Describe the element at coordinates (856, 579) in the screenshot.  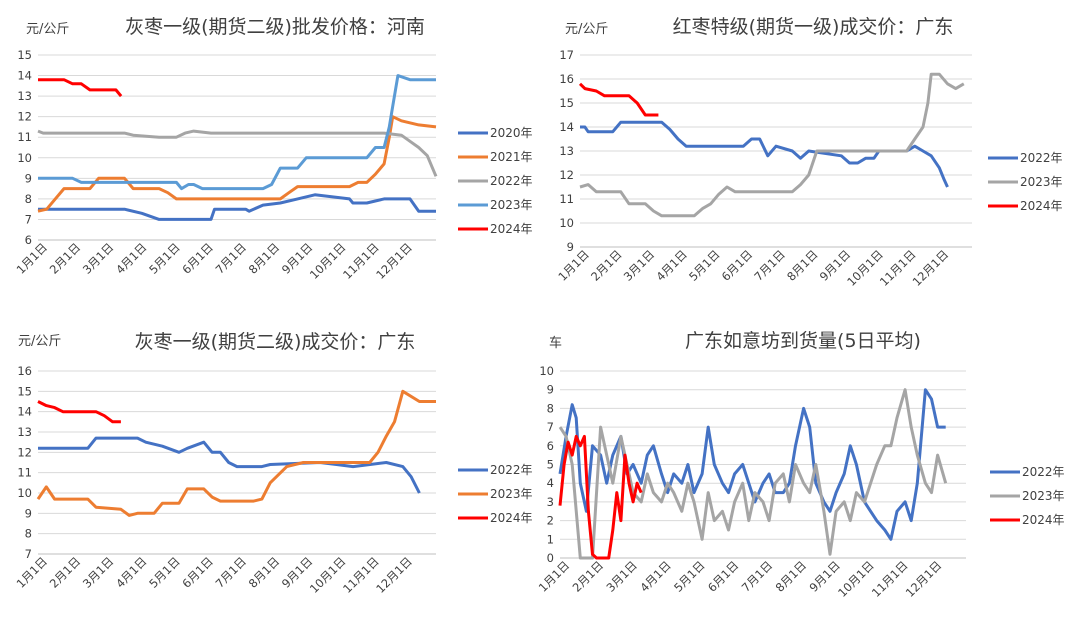
I see `x-tick-label: 10月1日` at that location.